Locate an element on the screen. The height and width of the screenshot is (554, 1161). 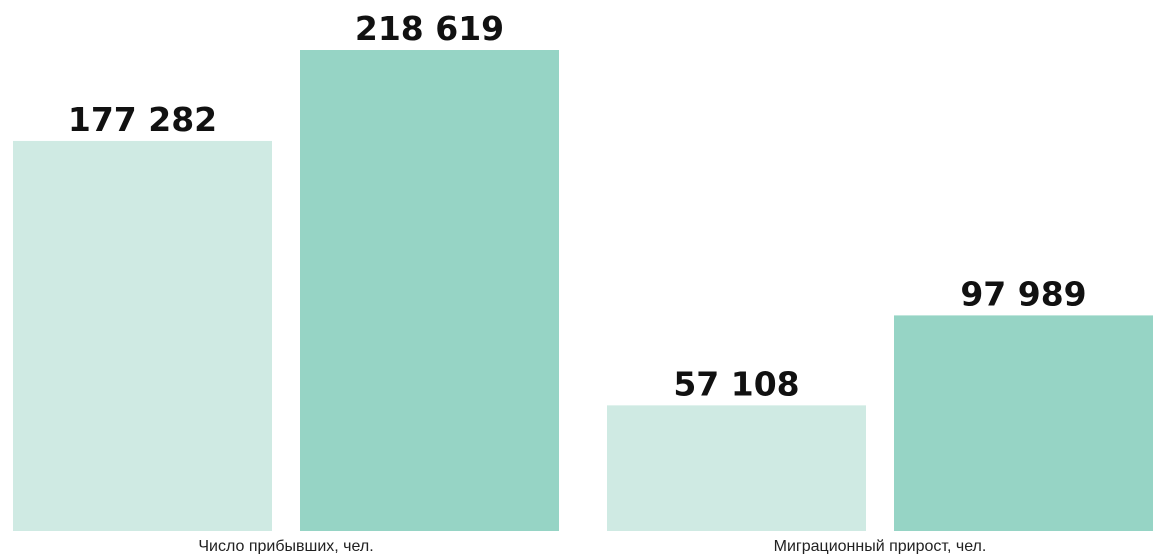
value-label-0-0: 177 282 is located at coordinates (142, 119).